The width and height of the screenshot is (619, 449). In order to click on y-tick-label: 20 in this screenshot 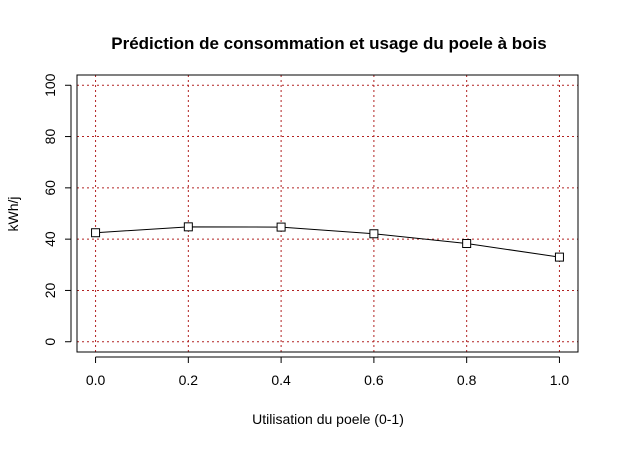, I will do `click(50, 290)`.